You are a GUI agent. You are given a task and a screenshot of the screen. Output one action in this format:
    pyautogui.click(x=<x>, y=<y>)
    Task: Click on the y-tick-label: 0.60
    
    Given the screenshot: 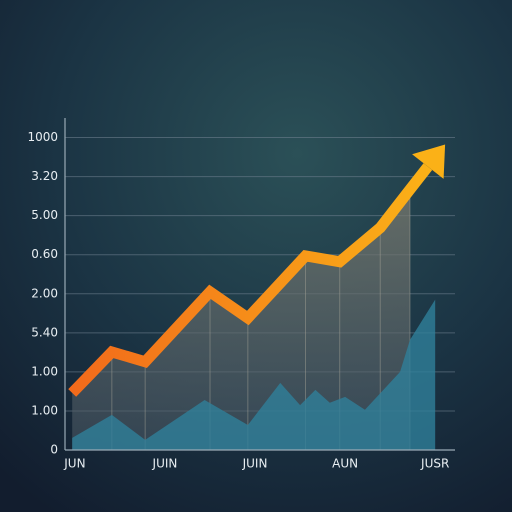 What is the action you would take?
    pyautogui.click(x=44, y=254)
    